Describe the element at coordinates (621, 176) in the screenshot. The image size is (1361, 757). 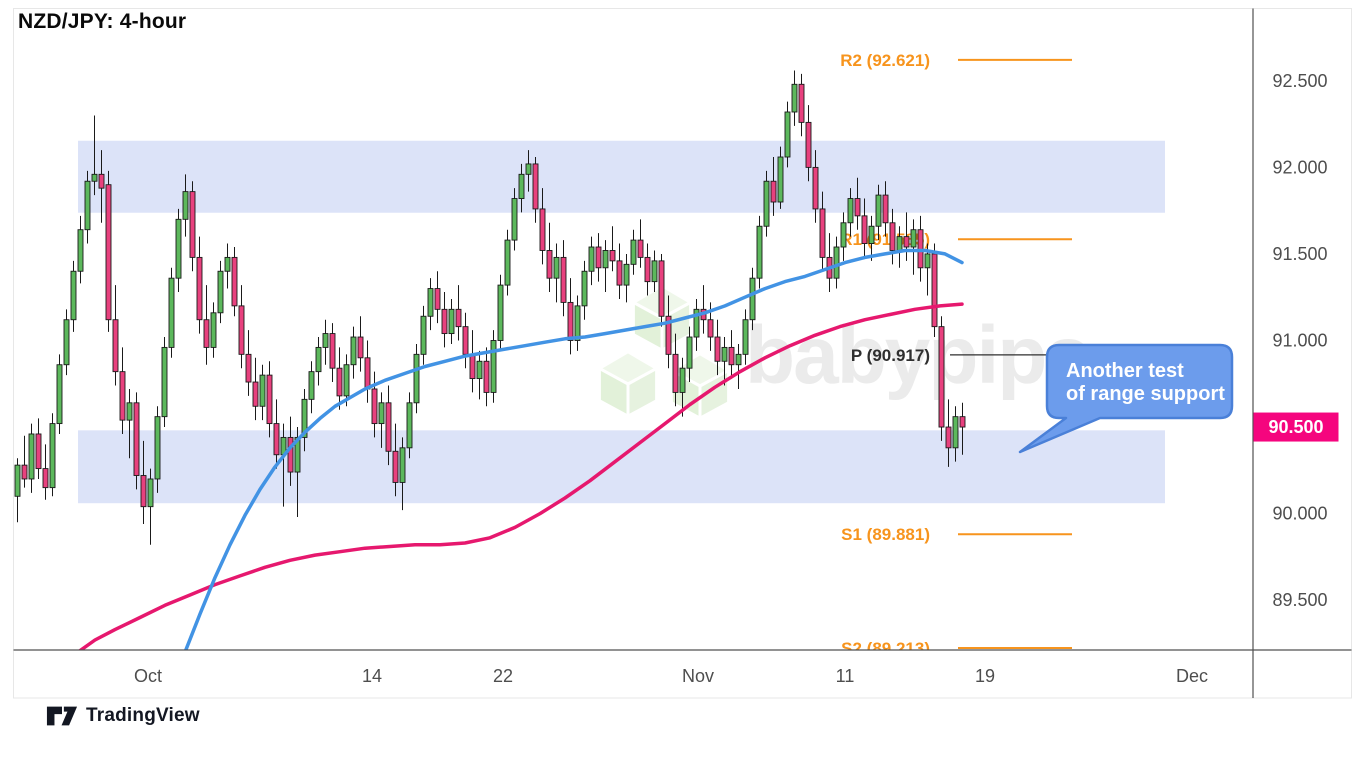
I see `zone-range-resistance` at that location.